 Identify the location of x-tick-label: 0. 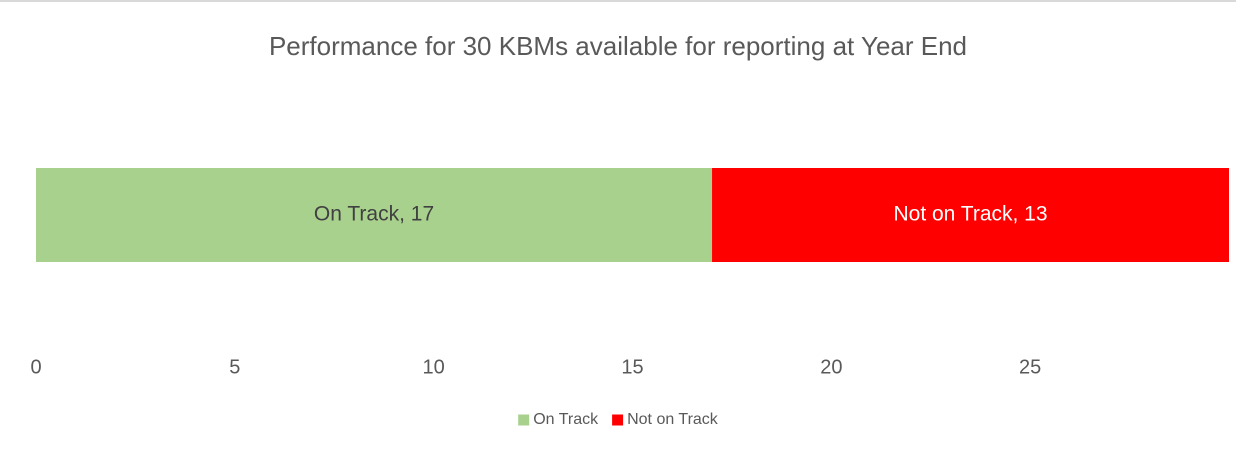
(35, 367).